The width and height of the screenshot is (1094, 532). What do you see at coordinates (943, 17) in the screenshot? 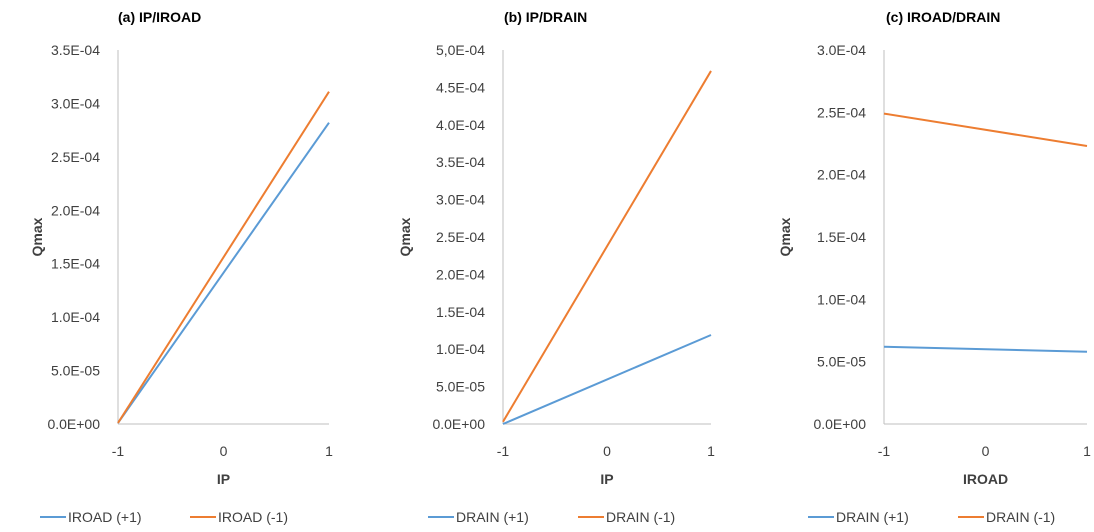
I see `chart-title: (c) IROAD/DRAIN` at bounding box center [943, 17].